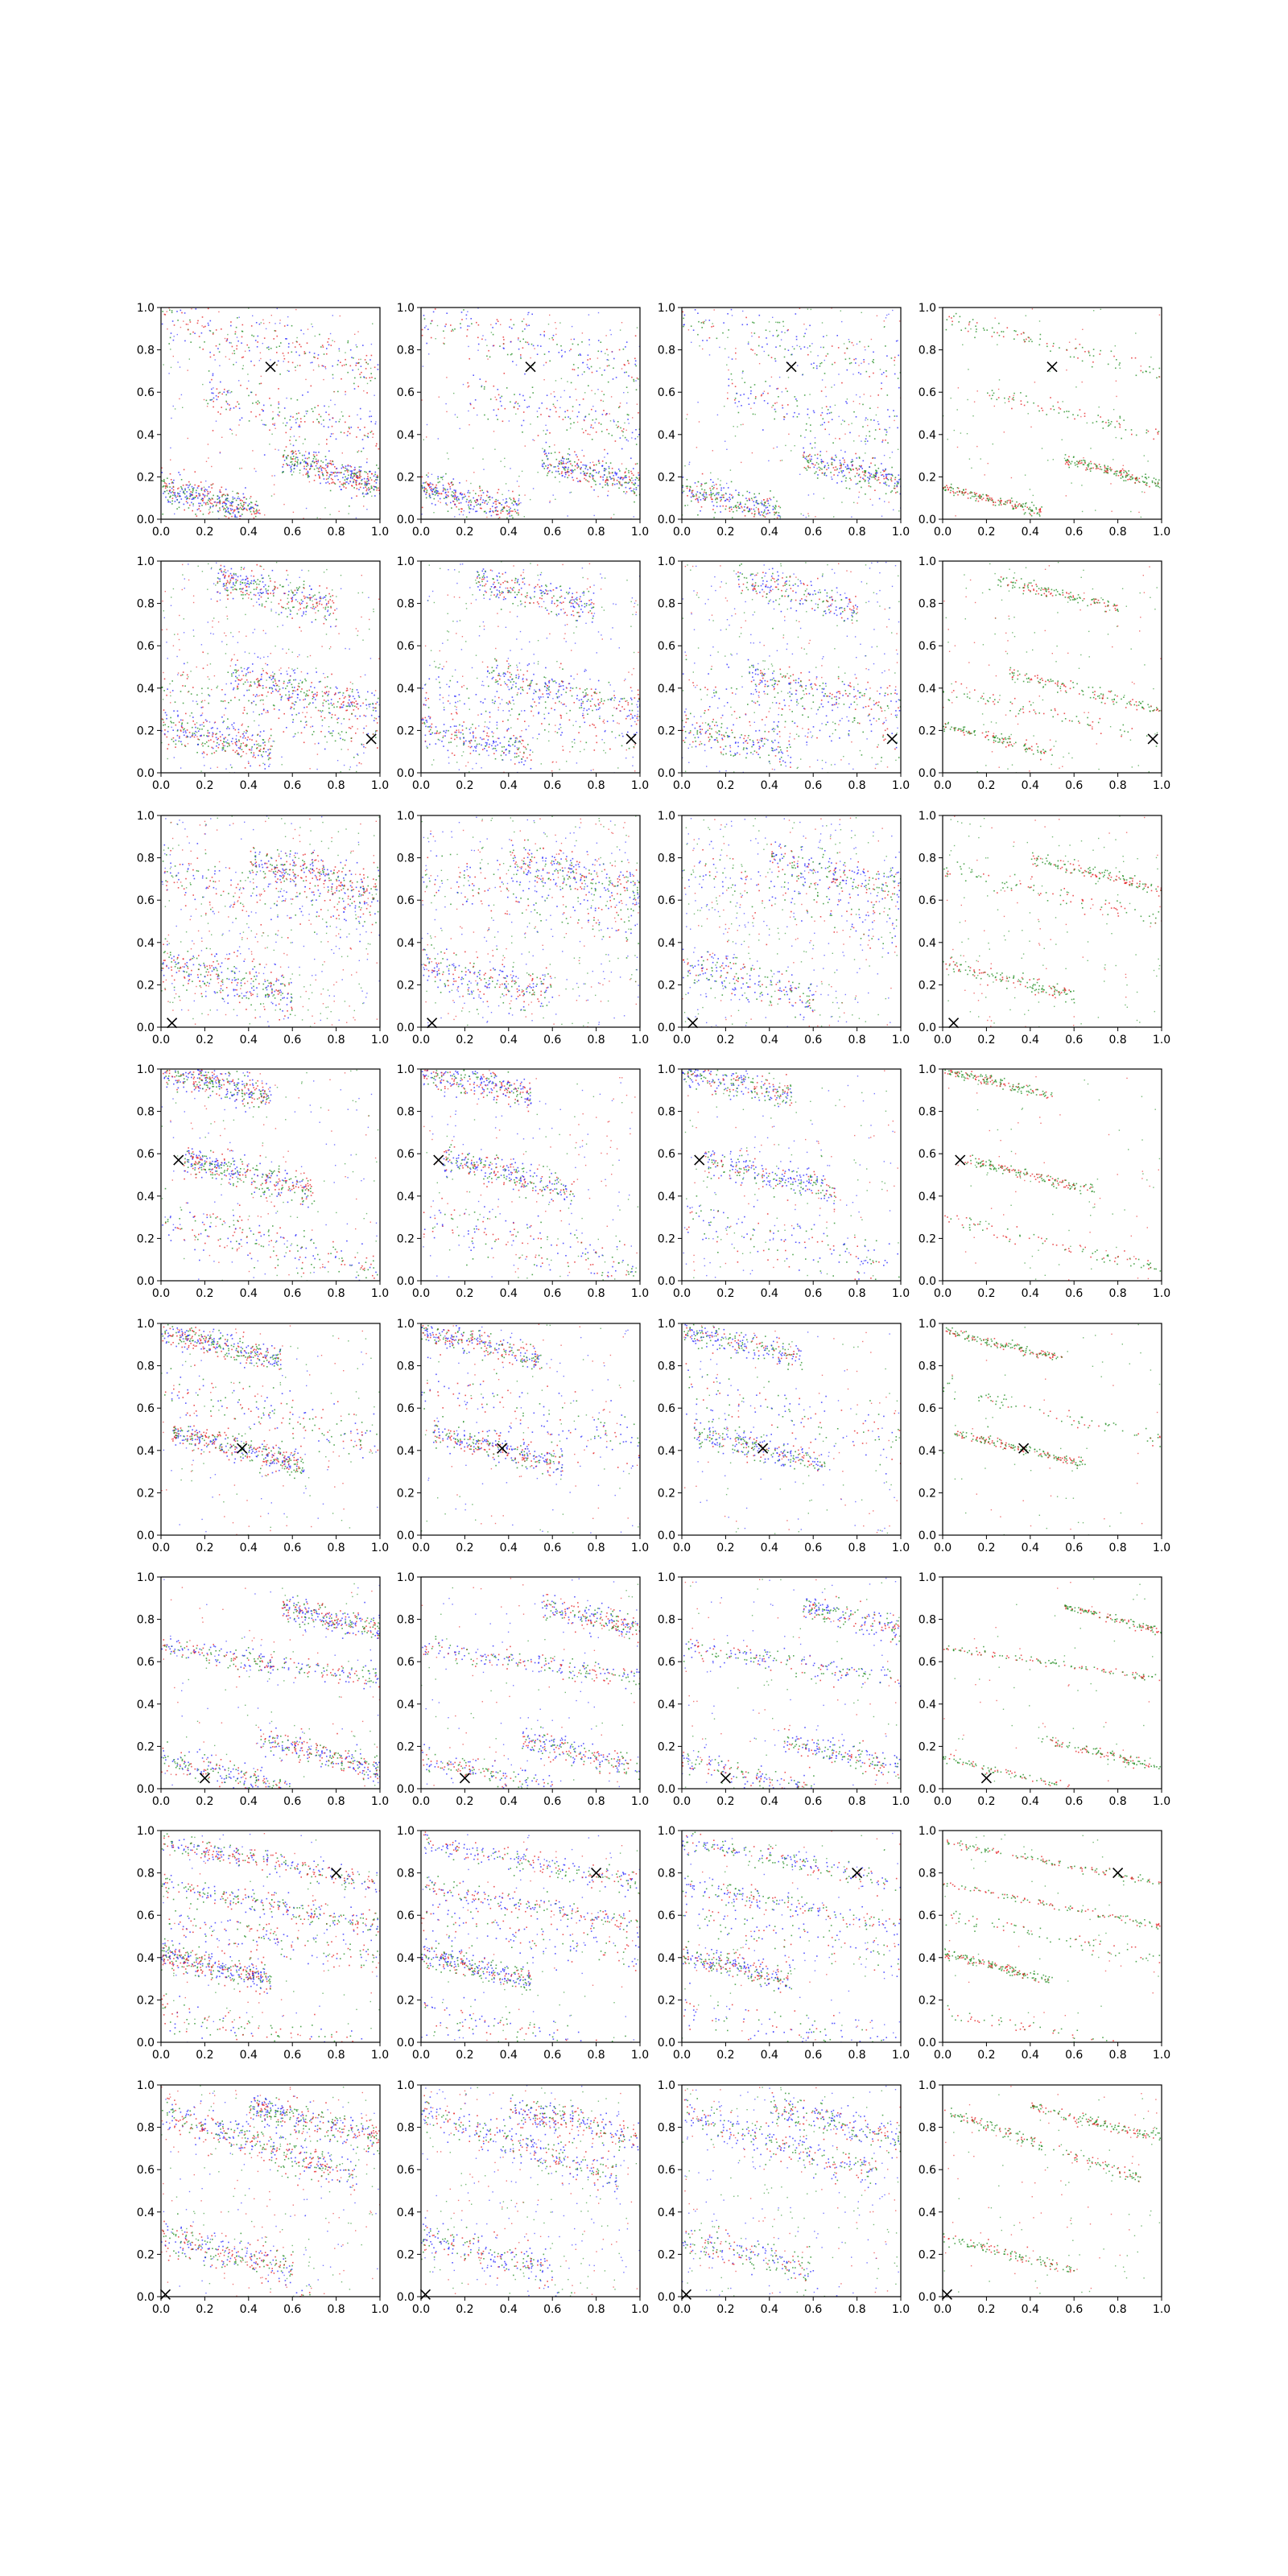 The height and width of the screenshot is (2576, 1288). What do you see at coordinates (530, 413) in the screenshot?
I see `scatter-points` at bounding box center [530, 413].